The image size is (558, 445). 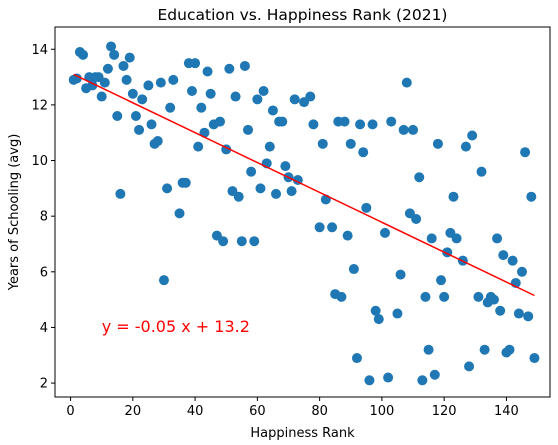 What do you see at coordinates (506, 411) in the screenshot?
I see `x-tick-label: 140` at bounding box center [506, 411].